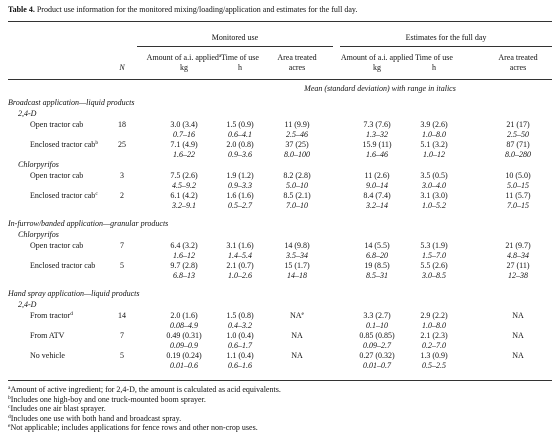 The height and width of the screenshot is (440, 560). I want to click on cell-mean: 1.3 (0.9), so click(433, 356).